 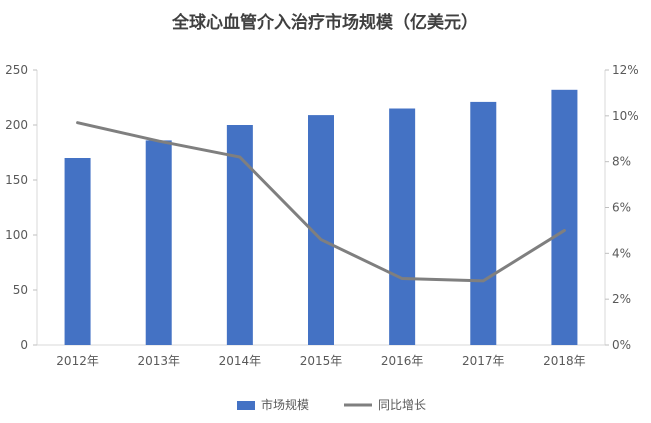 I want to click on left-tick-label: 200, so click(x=16, y=125).